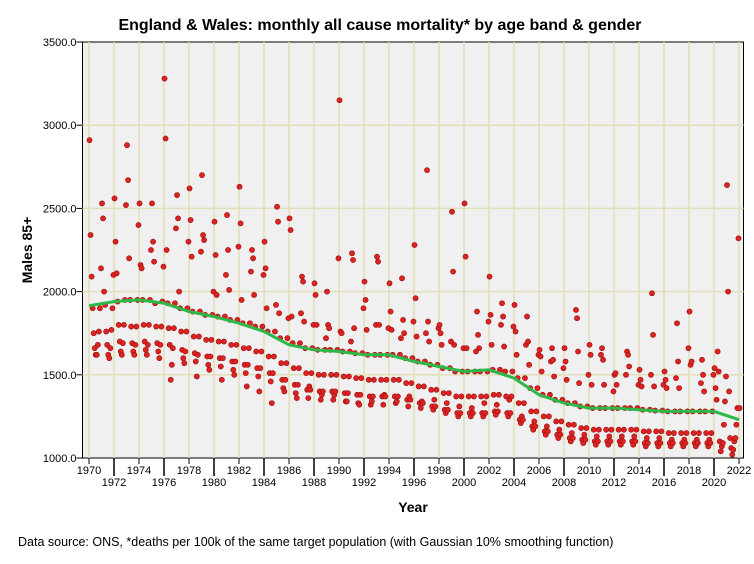 This screenshot has height=564, width=754. What do you see at coordinates (214, 483) in the screenshot?
I see `x-tick-label: 1980` at bounding box center [214, 483].